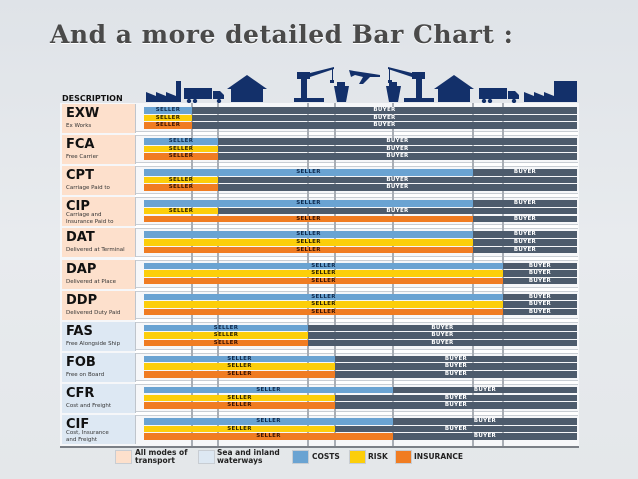  I want to click on bar-fas-insurance-buyer: BUYER, so click(442, 343).